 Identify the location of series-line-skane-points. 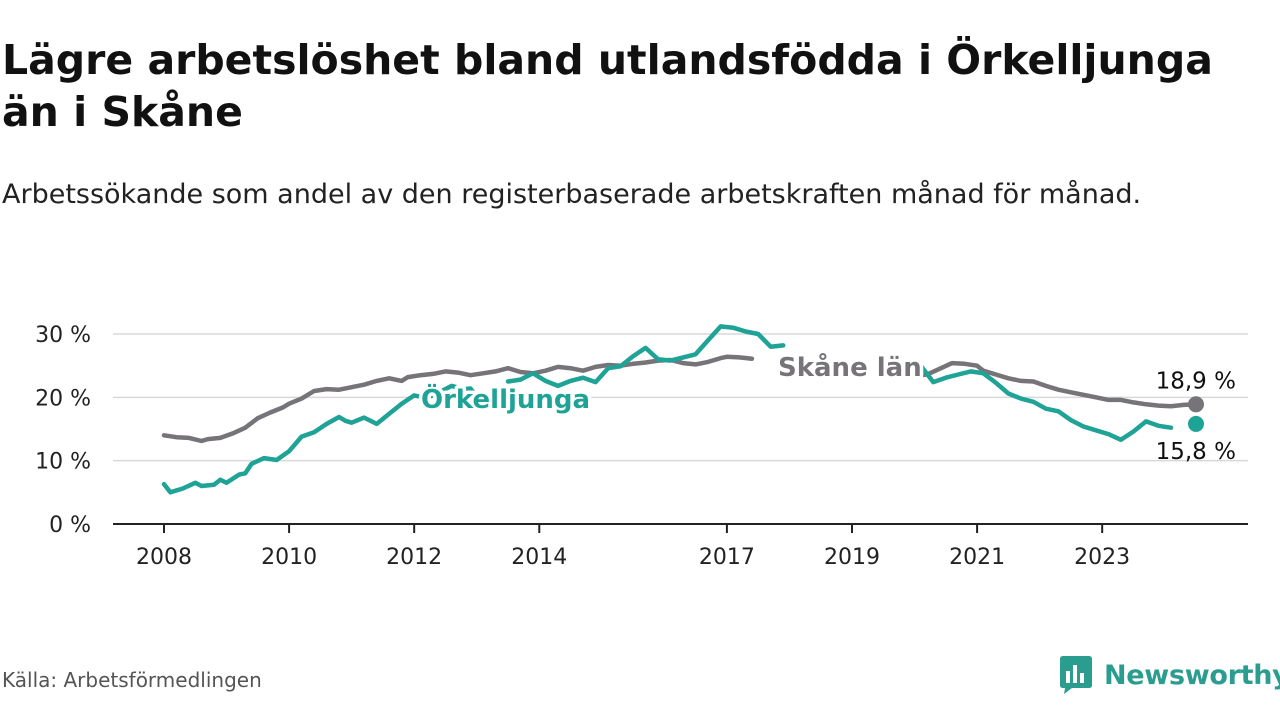
(458, 399).